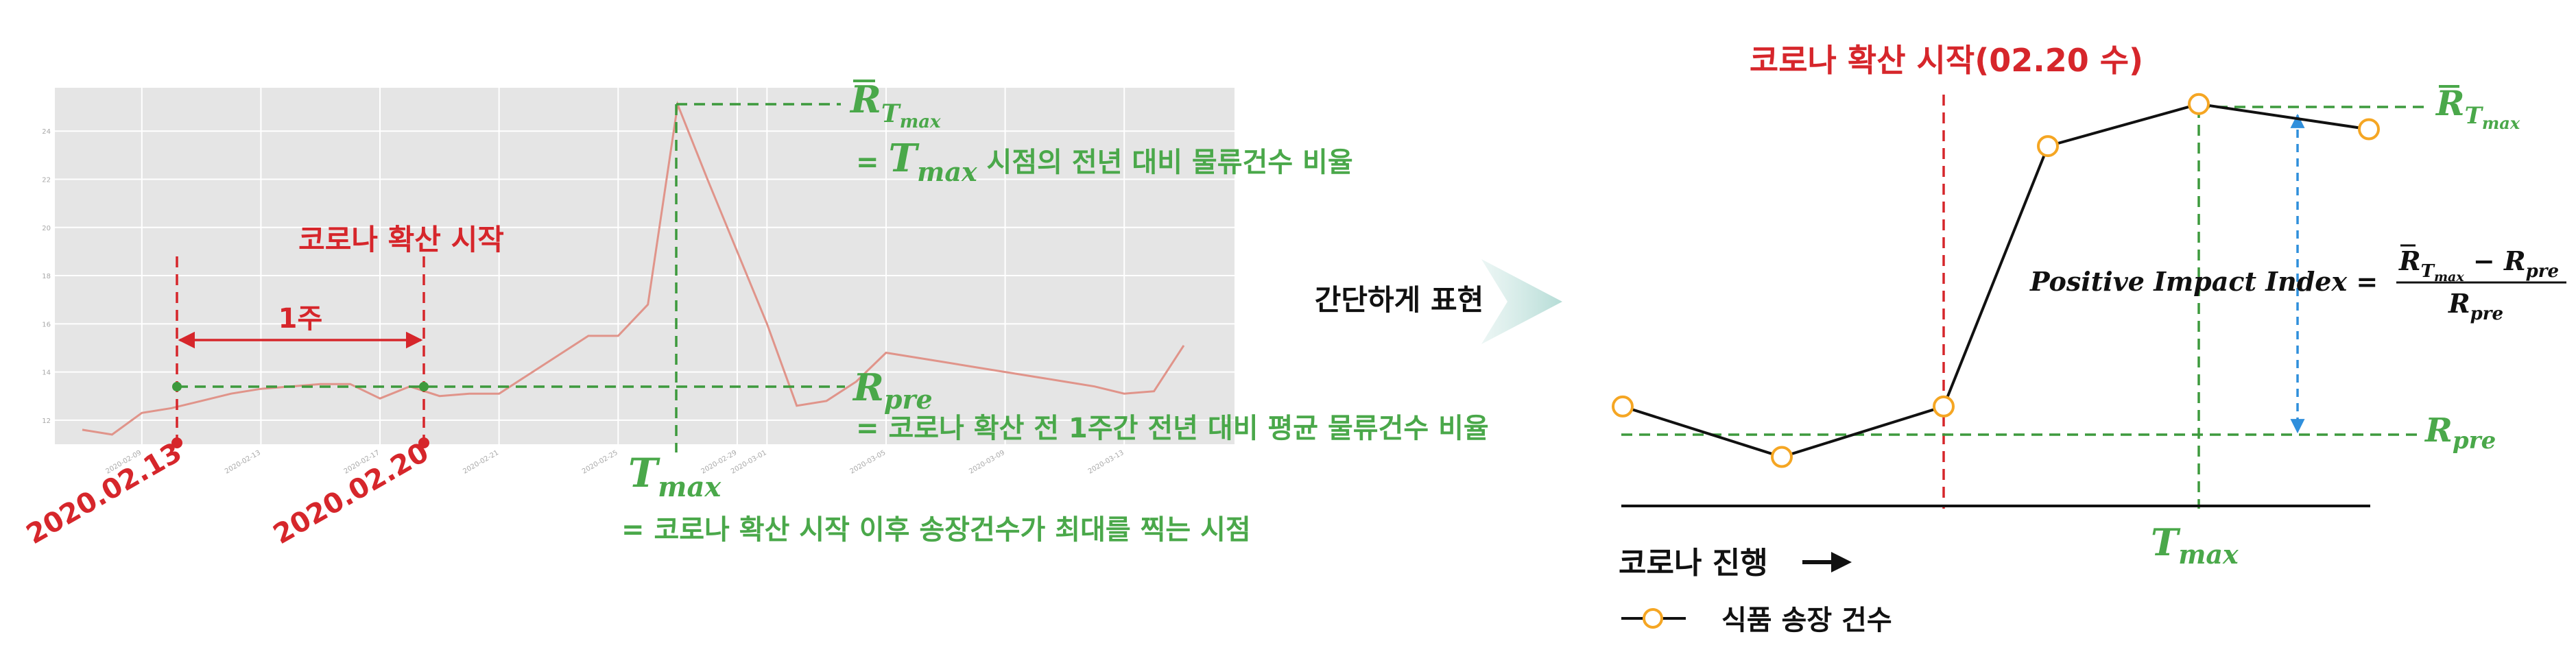  Describe the element at coordinates (1521, 301) in the screenshot. I see `chevron-right-icon` at that location.